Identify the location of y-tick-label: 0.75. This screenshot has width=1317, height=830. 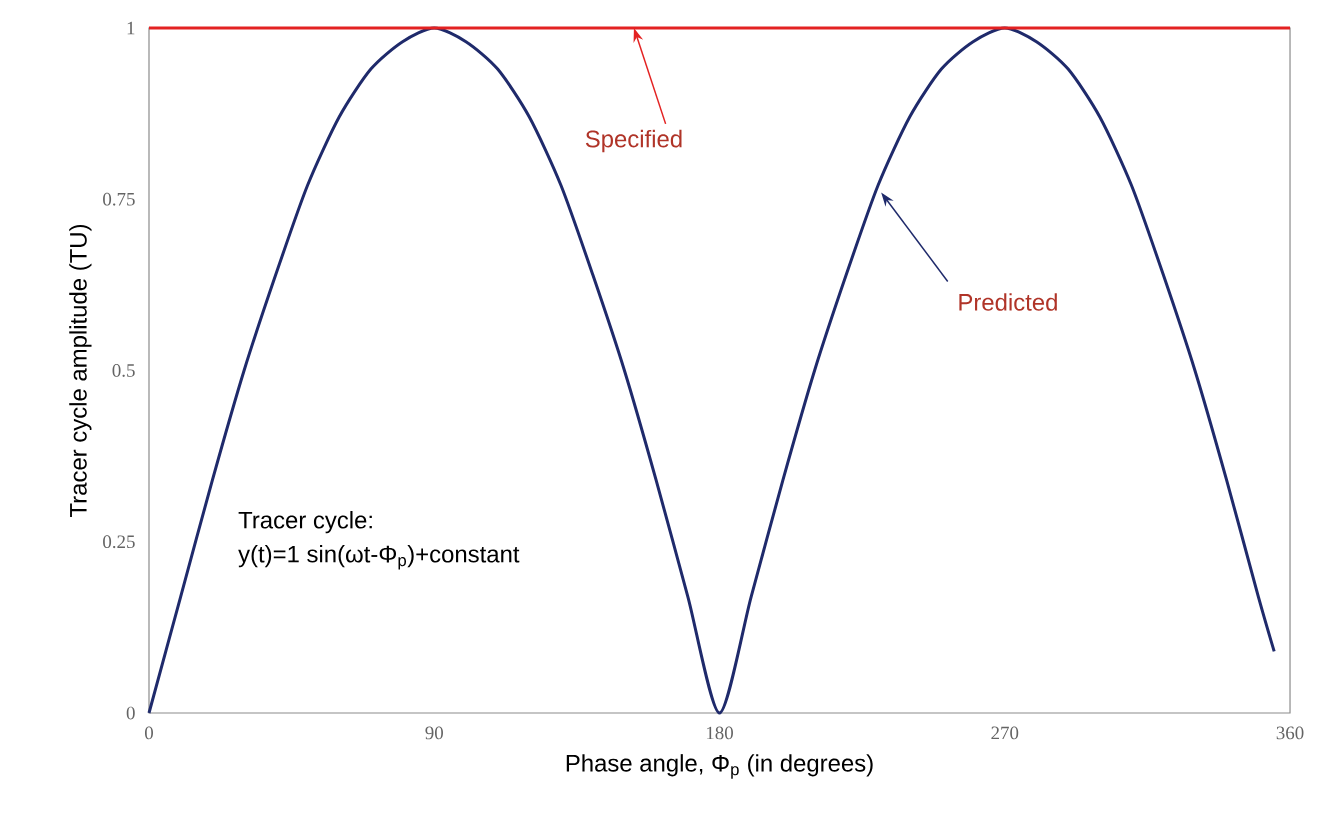
(119, 199).